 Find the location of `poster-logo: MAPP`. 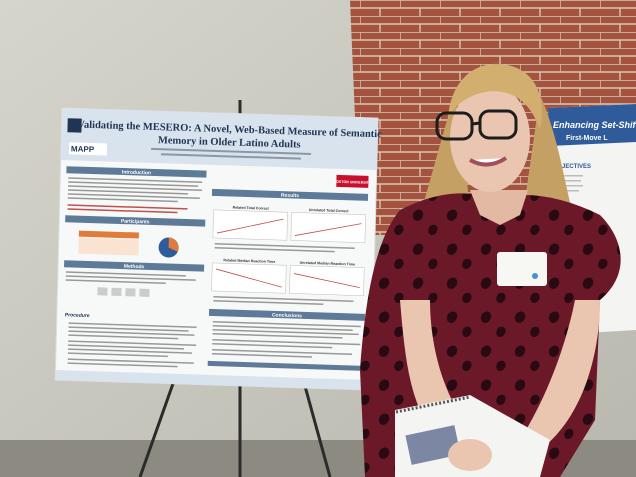

poster-logo: MAPP is located at coordinates (83, 149).